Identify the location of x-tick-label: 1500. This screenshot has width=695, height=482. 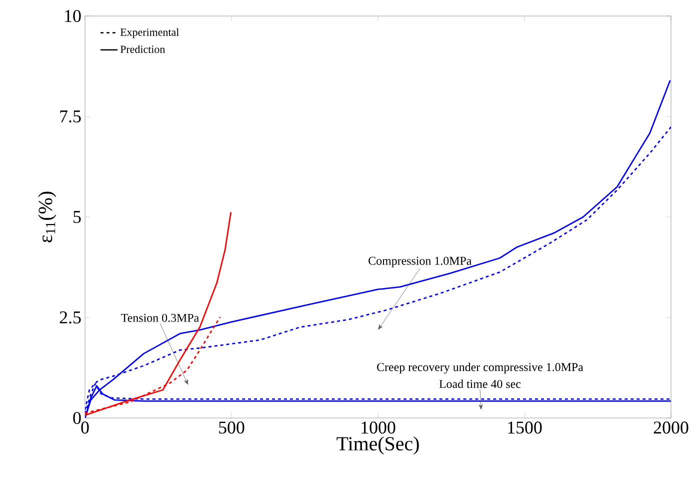
(525, 428).